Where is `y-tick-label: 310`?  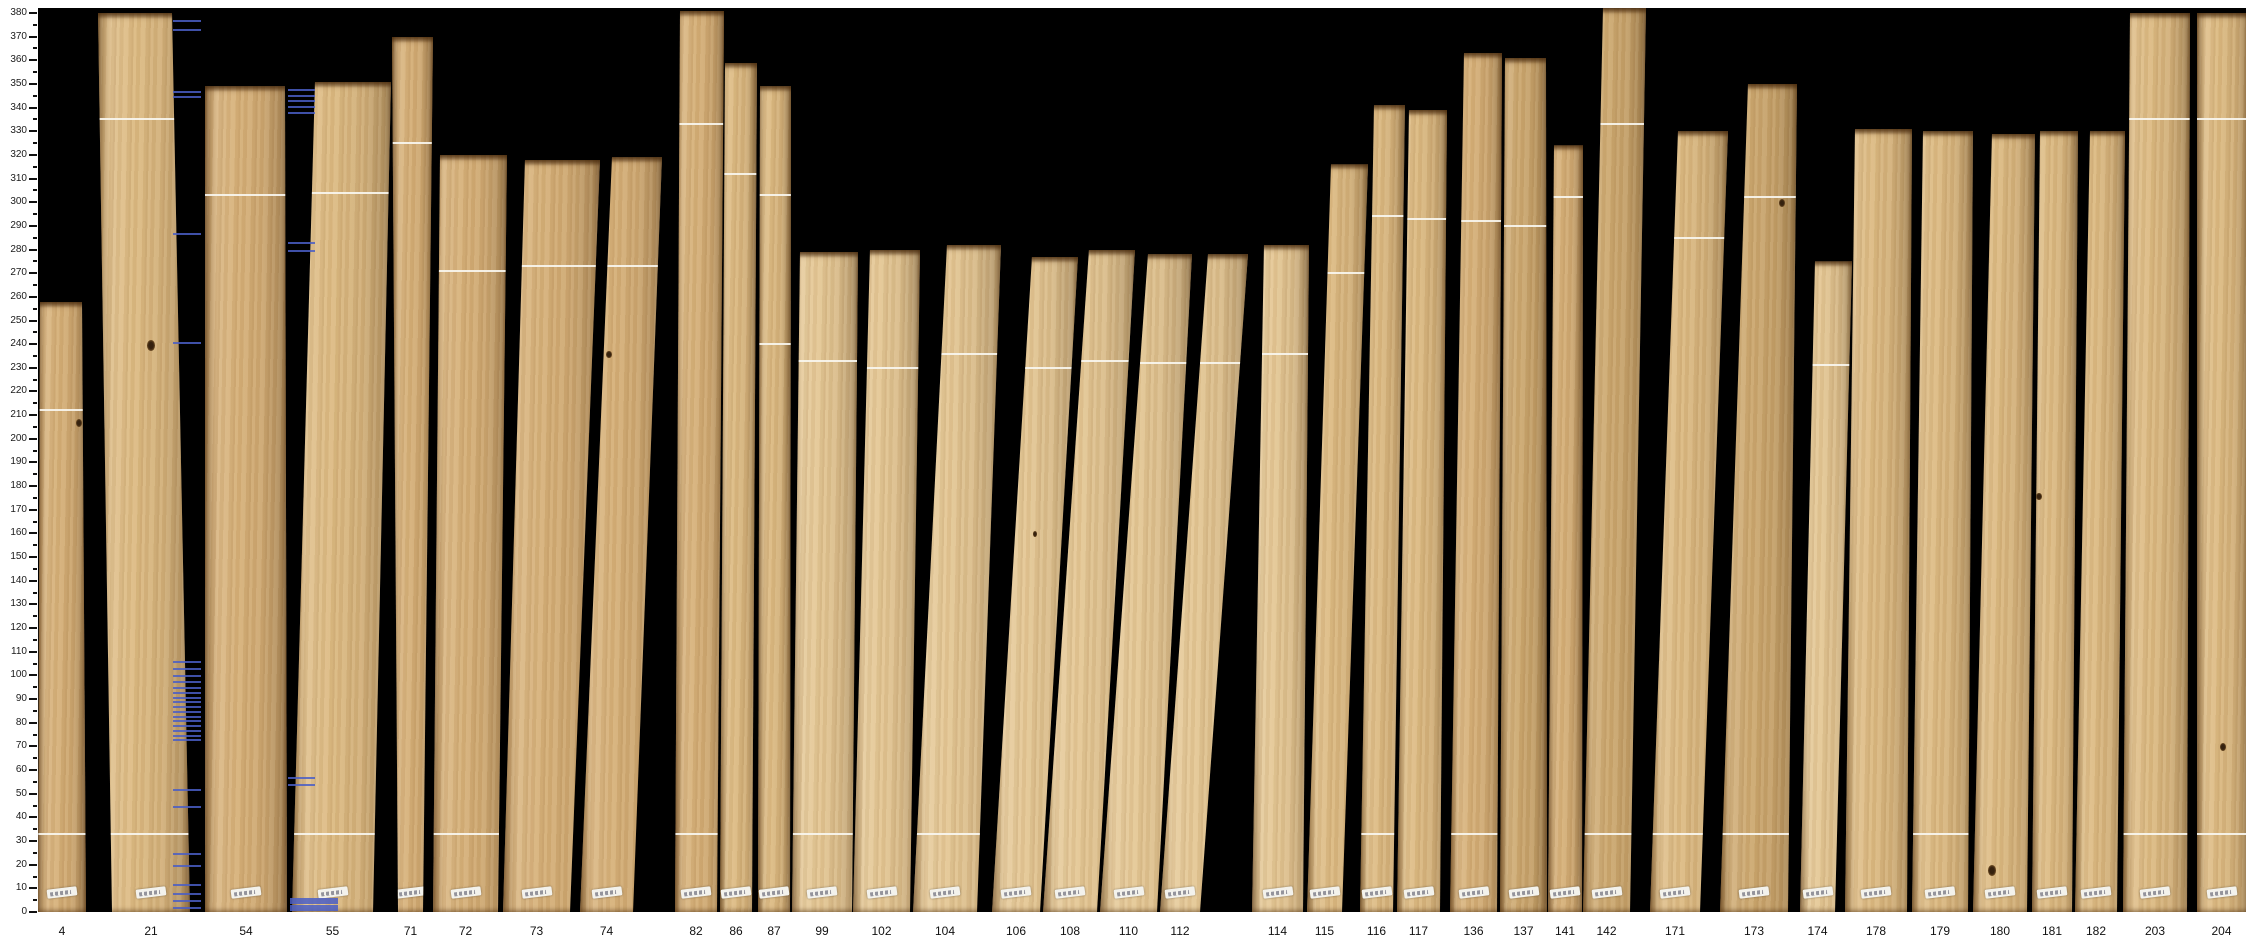
y-tick-label: 310 is located at coordinates (18, 178).